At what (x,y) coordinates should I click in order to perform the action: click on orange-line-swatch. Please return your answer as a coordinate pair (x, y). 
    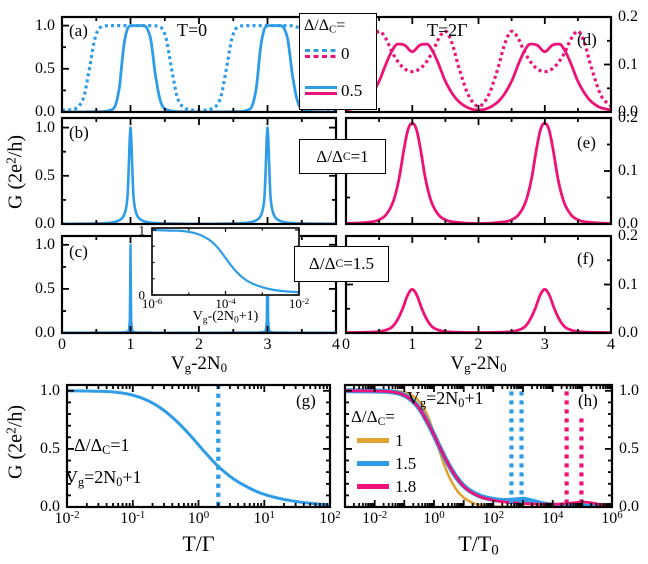
    Looking at the image, I should click on (373, 440).